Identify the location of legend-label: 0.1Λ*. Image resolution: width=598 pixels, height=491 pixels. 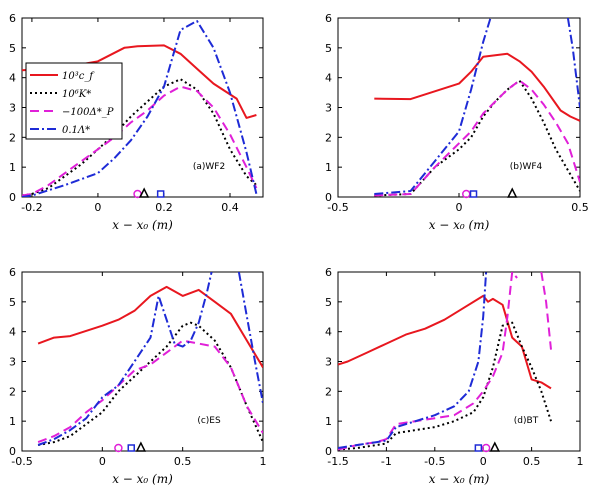
(76, 130).